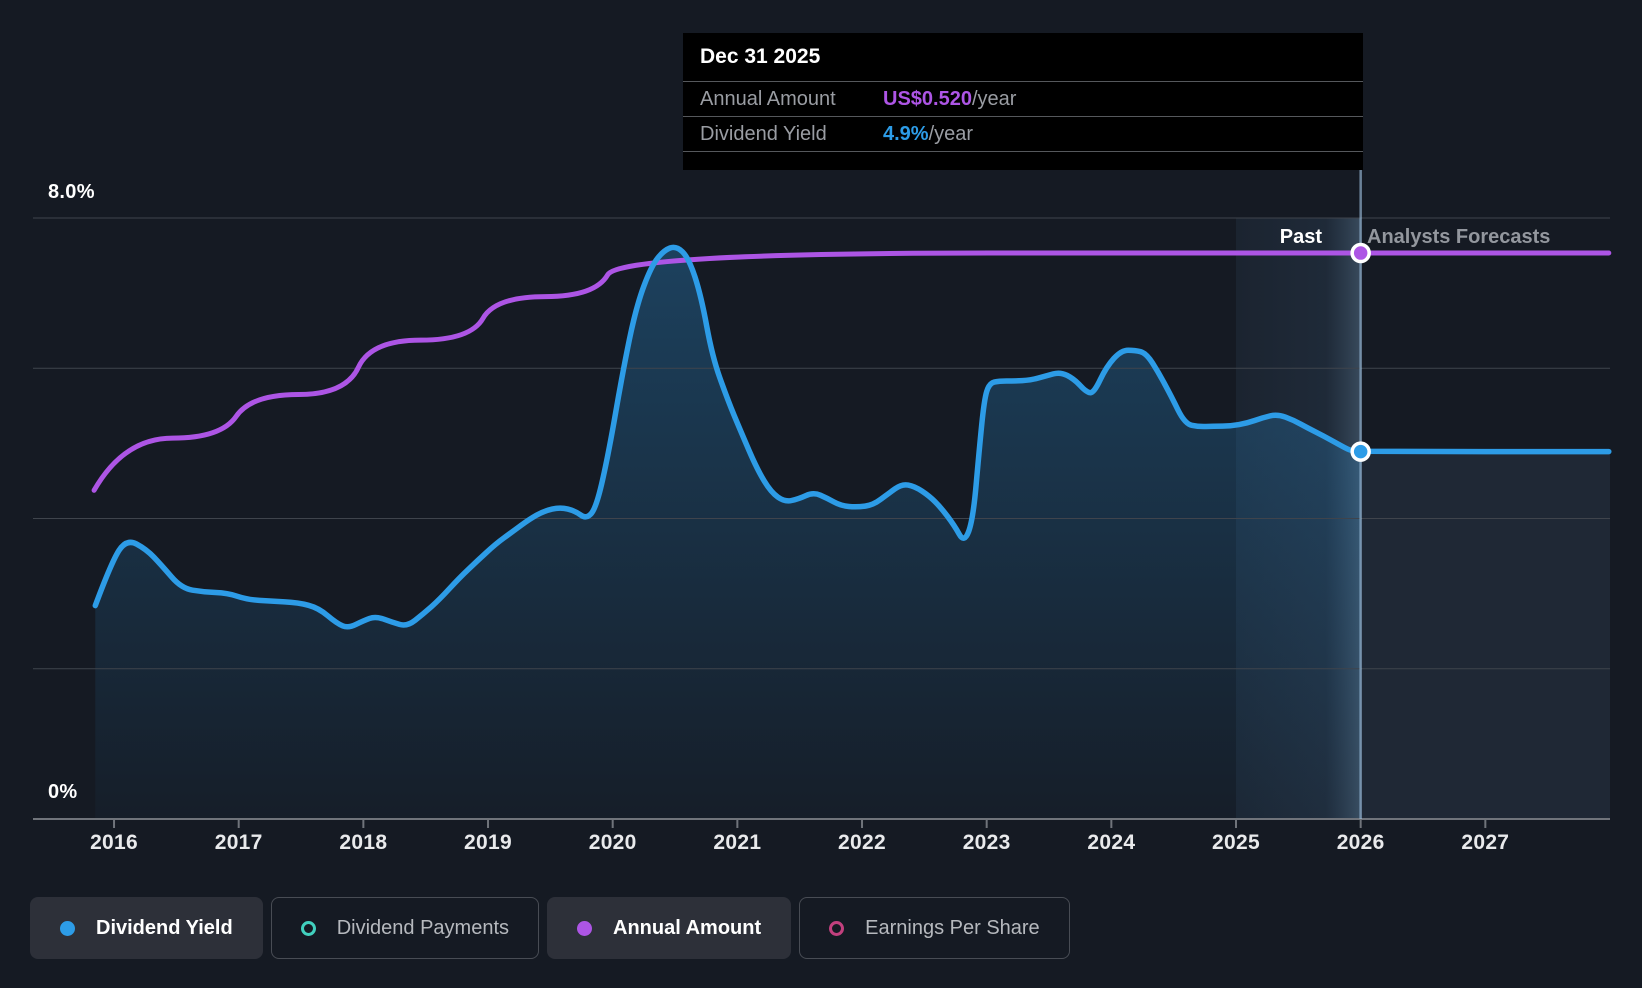 The width and height of the screenshot is (1642, 988). I want to click on x-tick-label-2020: 2020, so click(612, 842).